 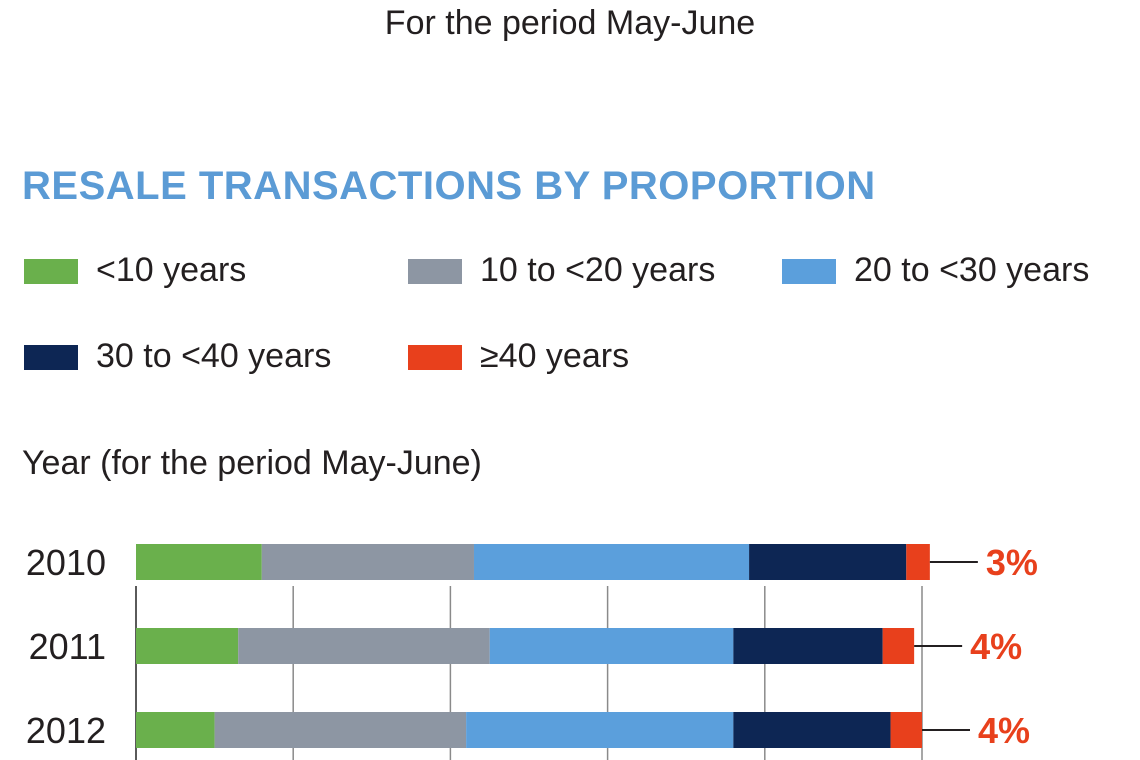 I want to click on top-caption: For the period May-June, so click(x=570, y=23).